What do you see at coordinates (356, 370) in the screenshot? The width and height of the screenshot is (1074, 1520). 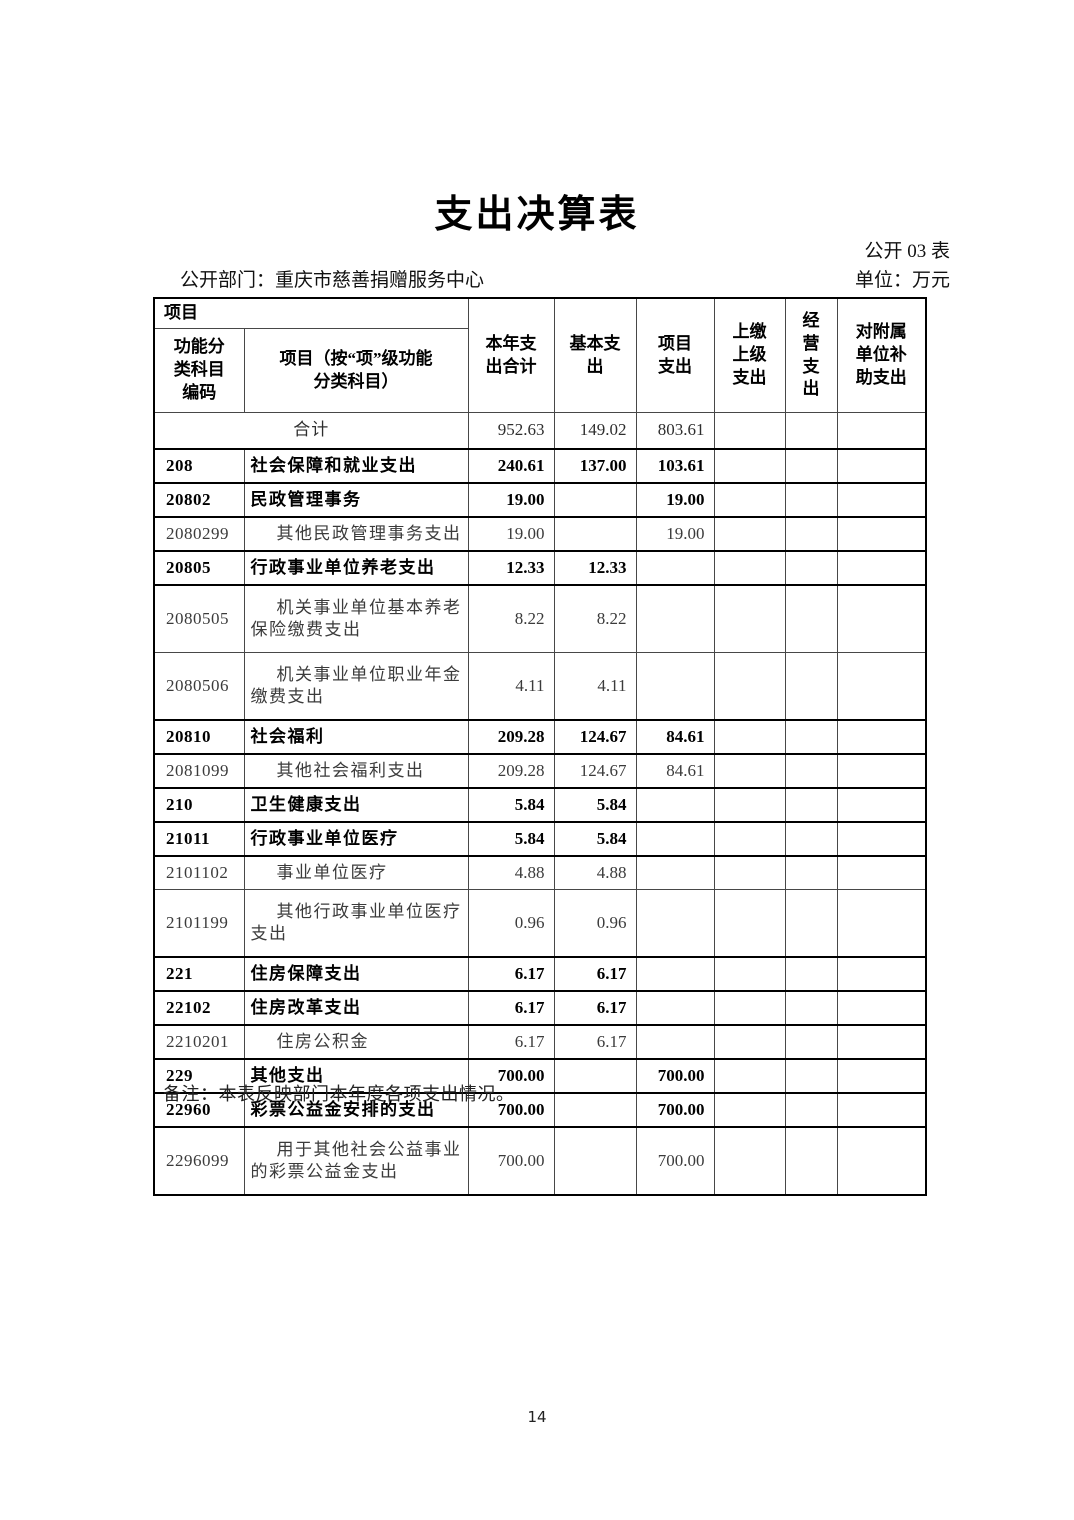 I see `header-project-name: 项目（按“项”级功能 分类科目）` at bounding box center [356, 370].